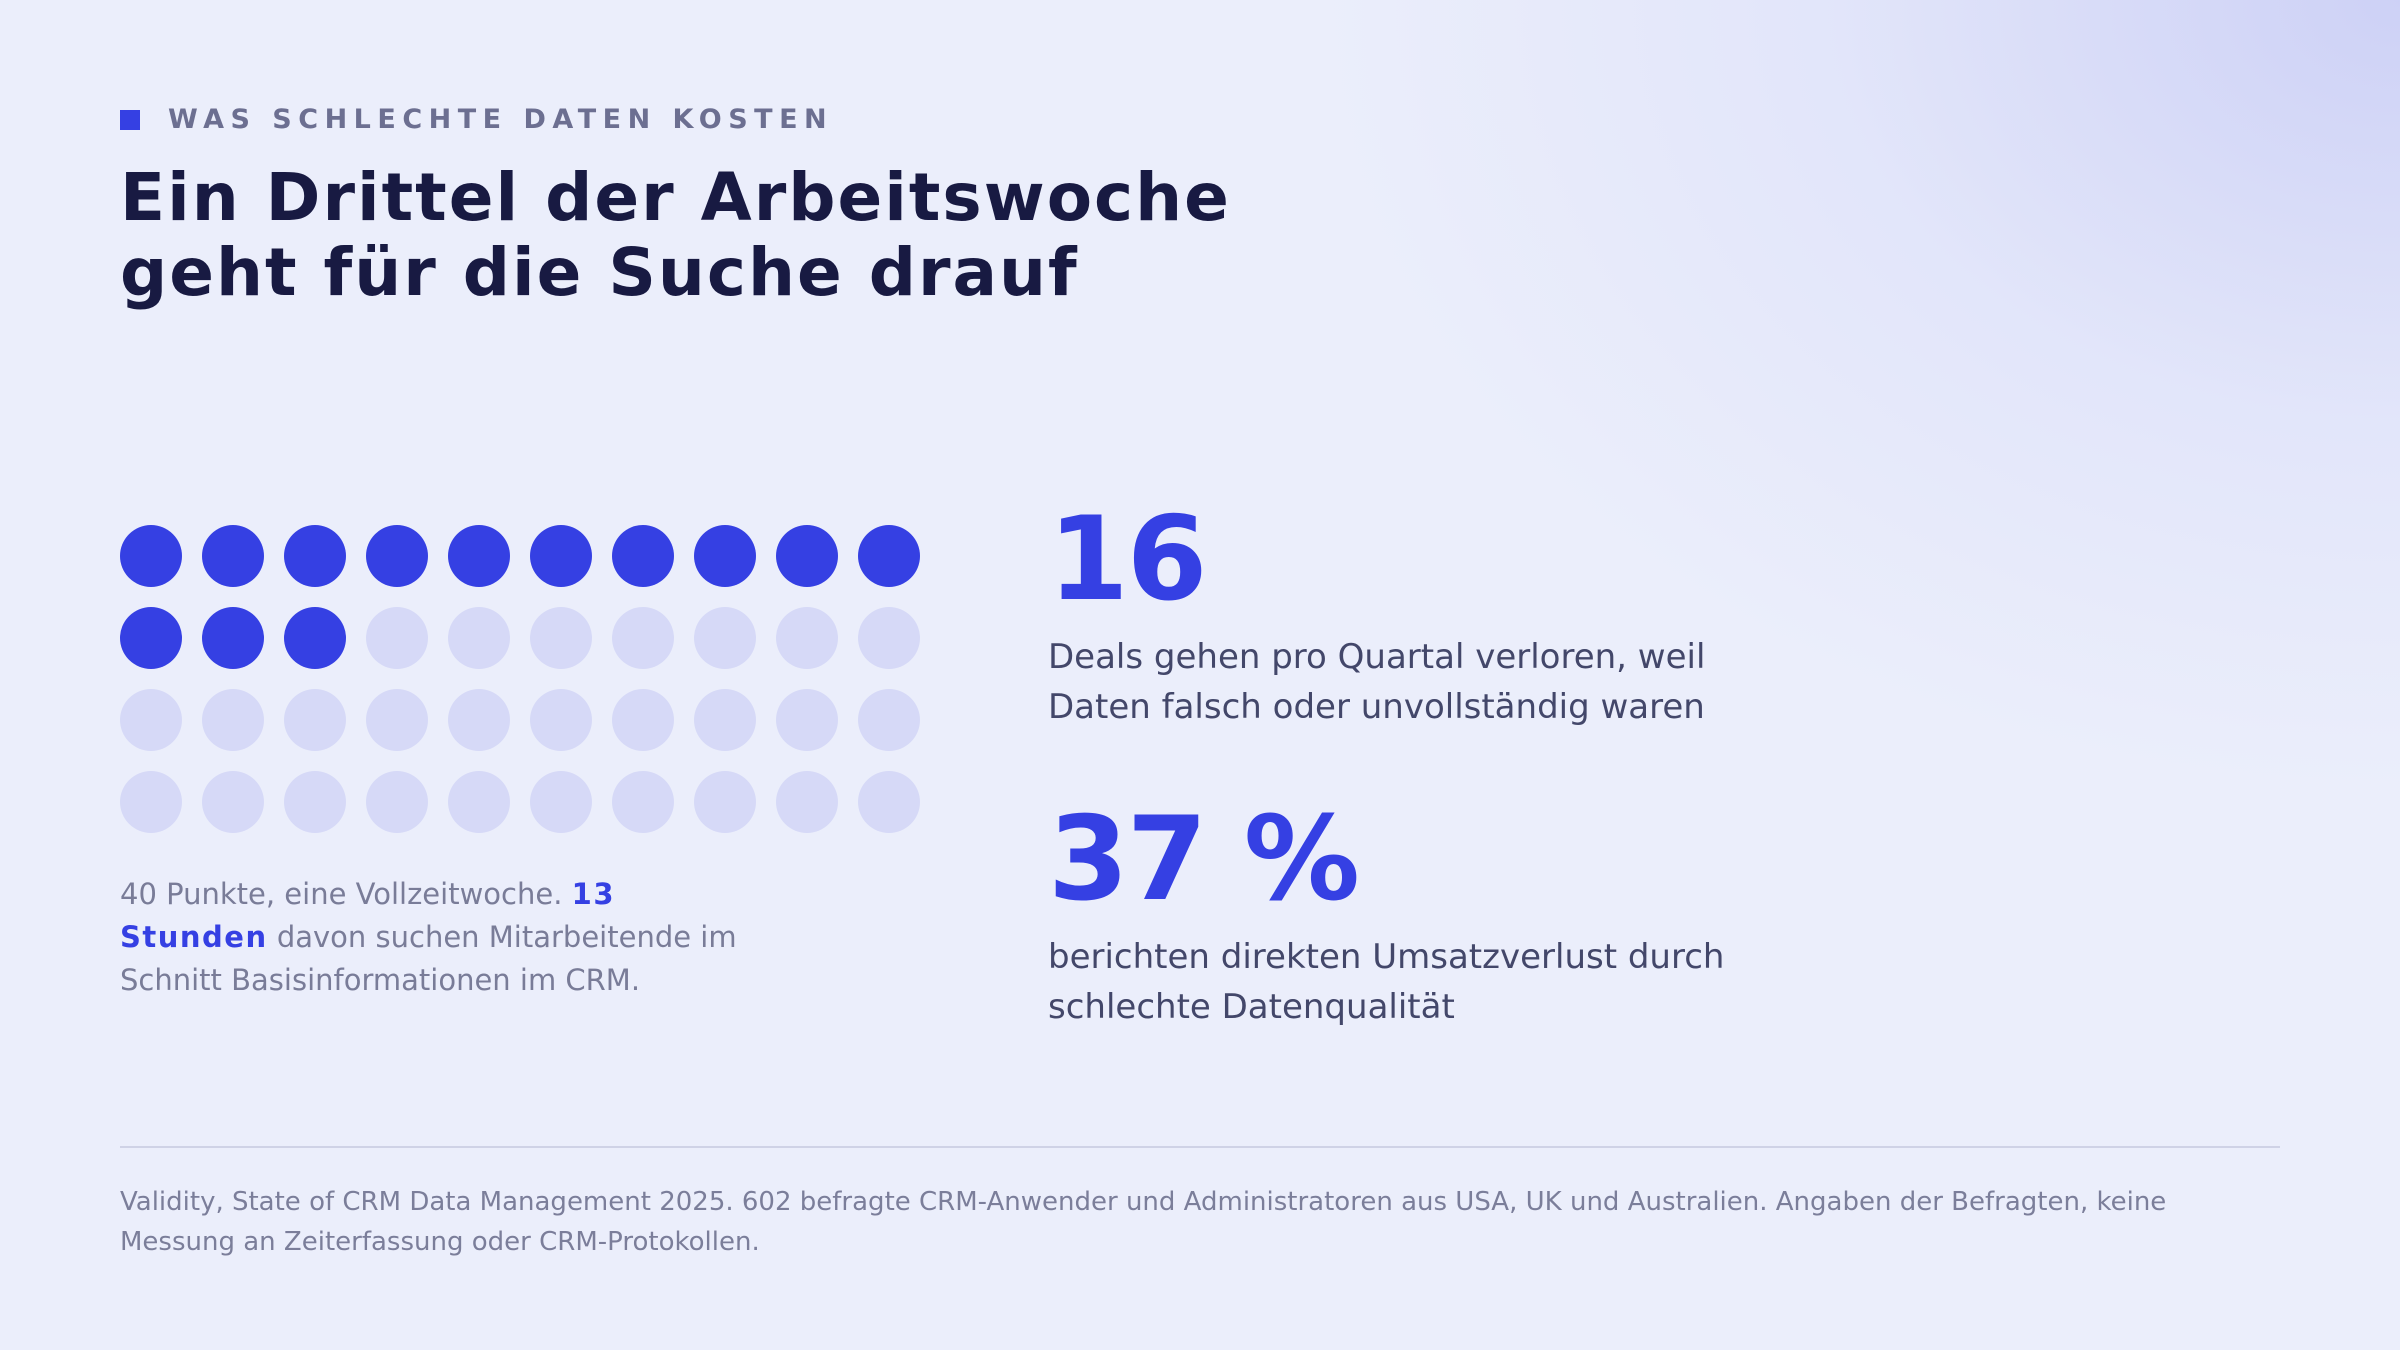  I want to click on eyebrow: WAS SCHLECHTE DATEN KOSTEN, so click(476, 120).